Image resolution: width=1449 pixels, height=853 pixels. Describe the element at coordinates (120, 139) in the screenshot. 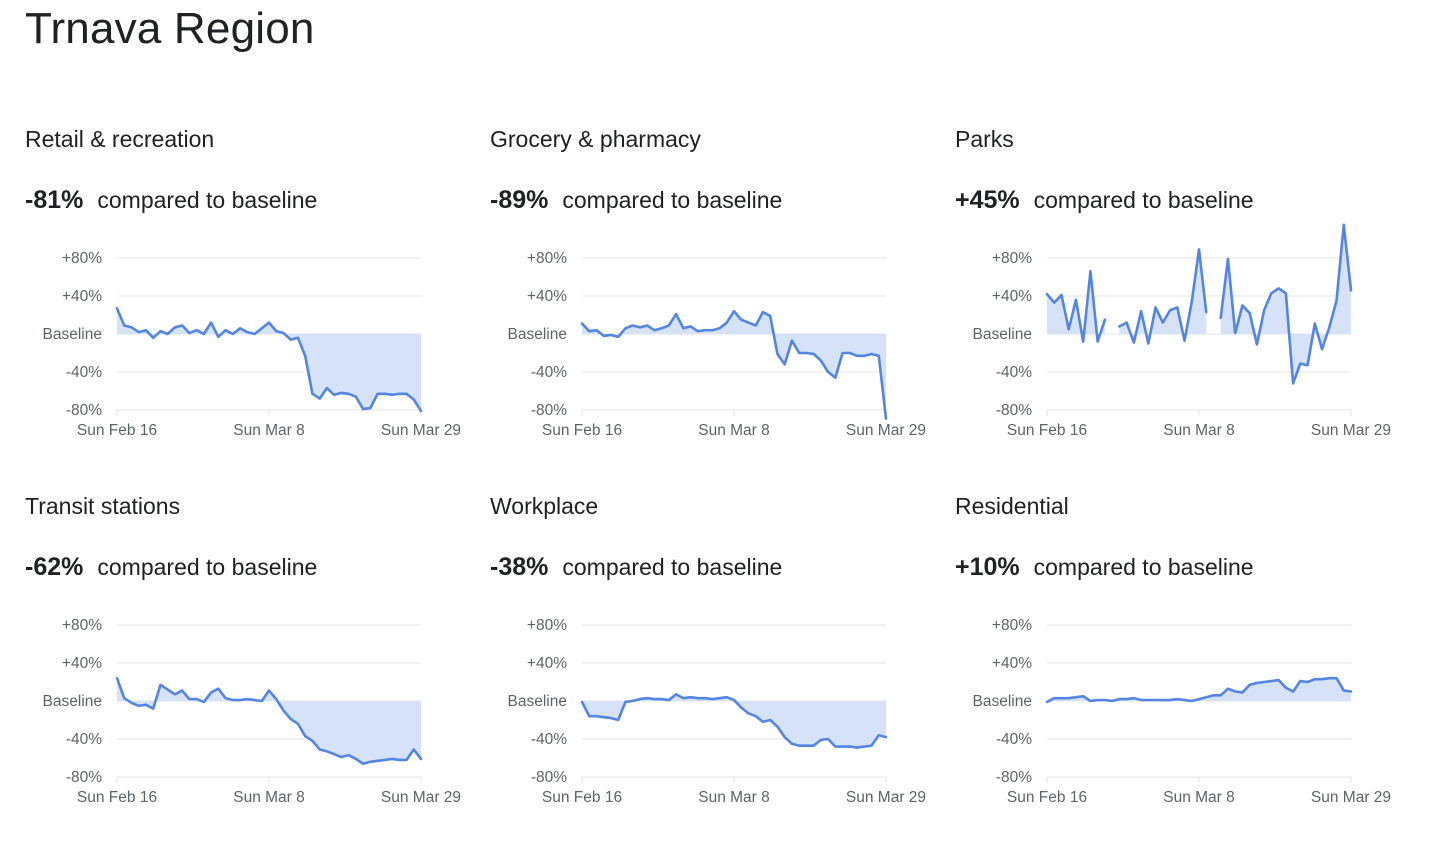

I see `category-title: Retail & recreation` at that location.